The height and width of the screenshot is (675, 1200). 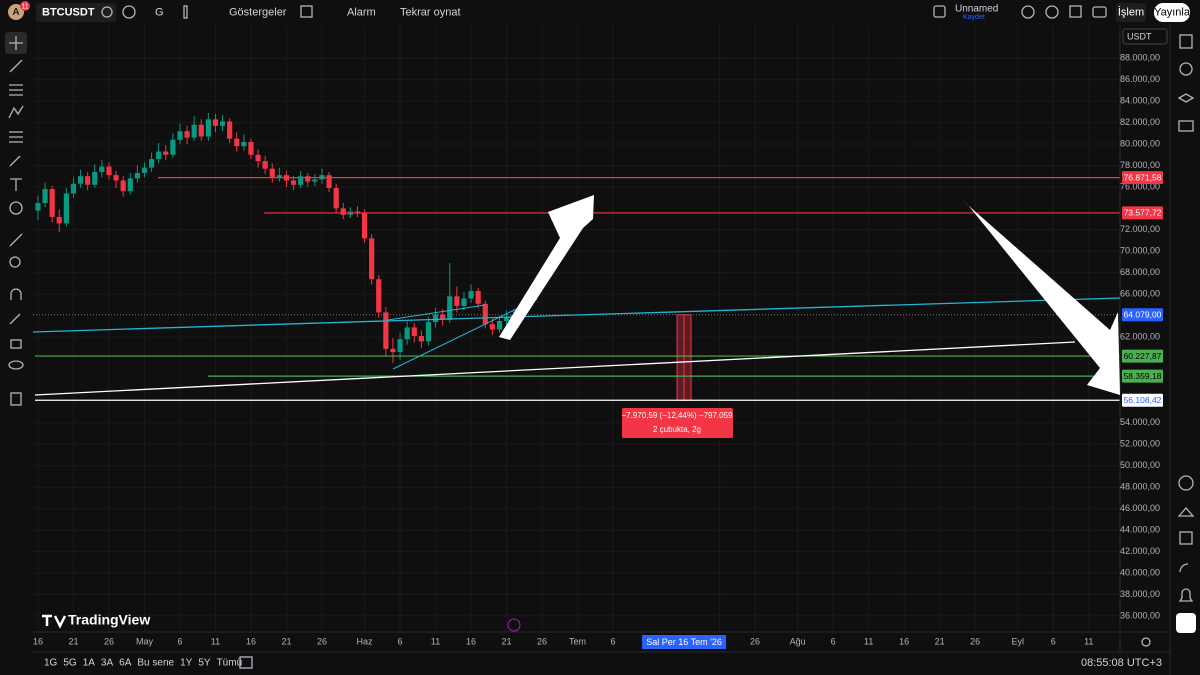 I want to click on range-button: Tümü, so click(x=230, y=663).